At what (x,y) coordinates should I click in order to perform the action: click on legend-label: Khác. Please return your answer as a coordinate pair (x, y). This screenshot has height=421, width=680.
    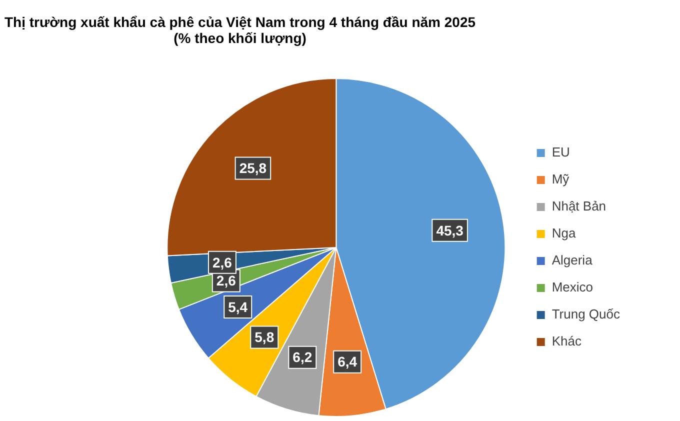
    Looking at the image, I should click on (567, 341).